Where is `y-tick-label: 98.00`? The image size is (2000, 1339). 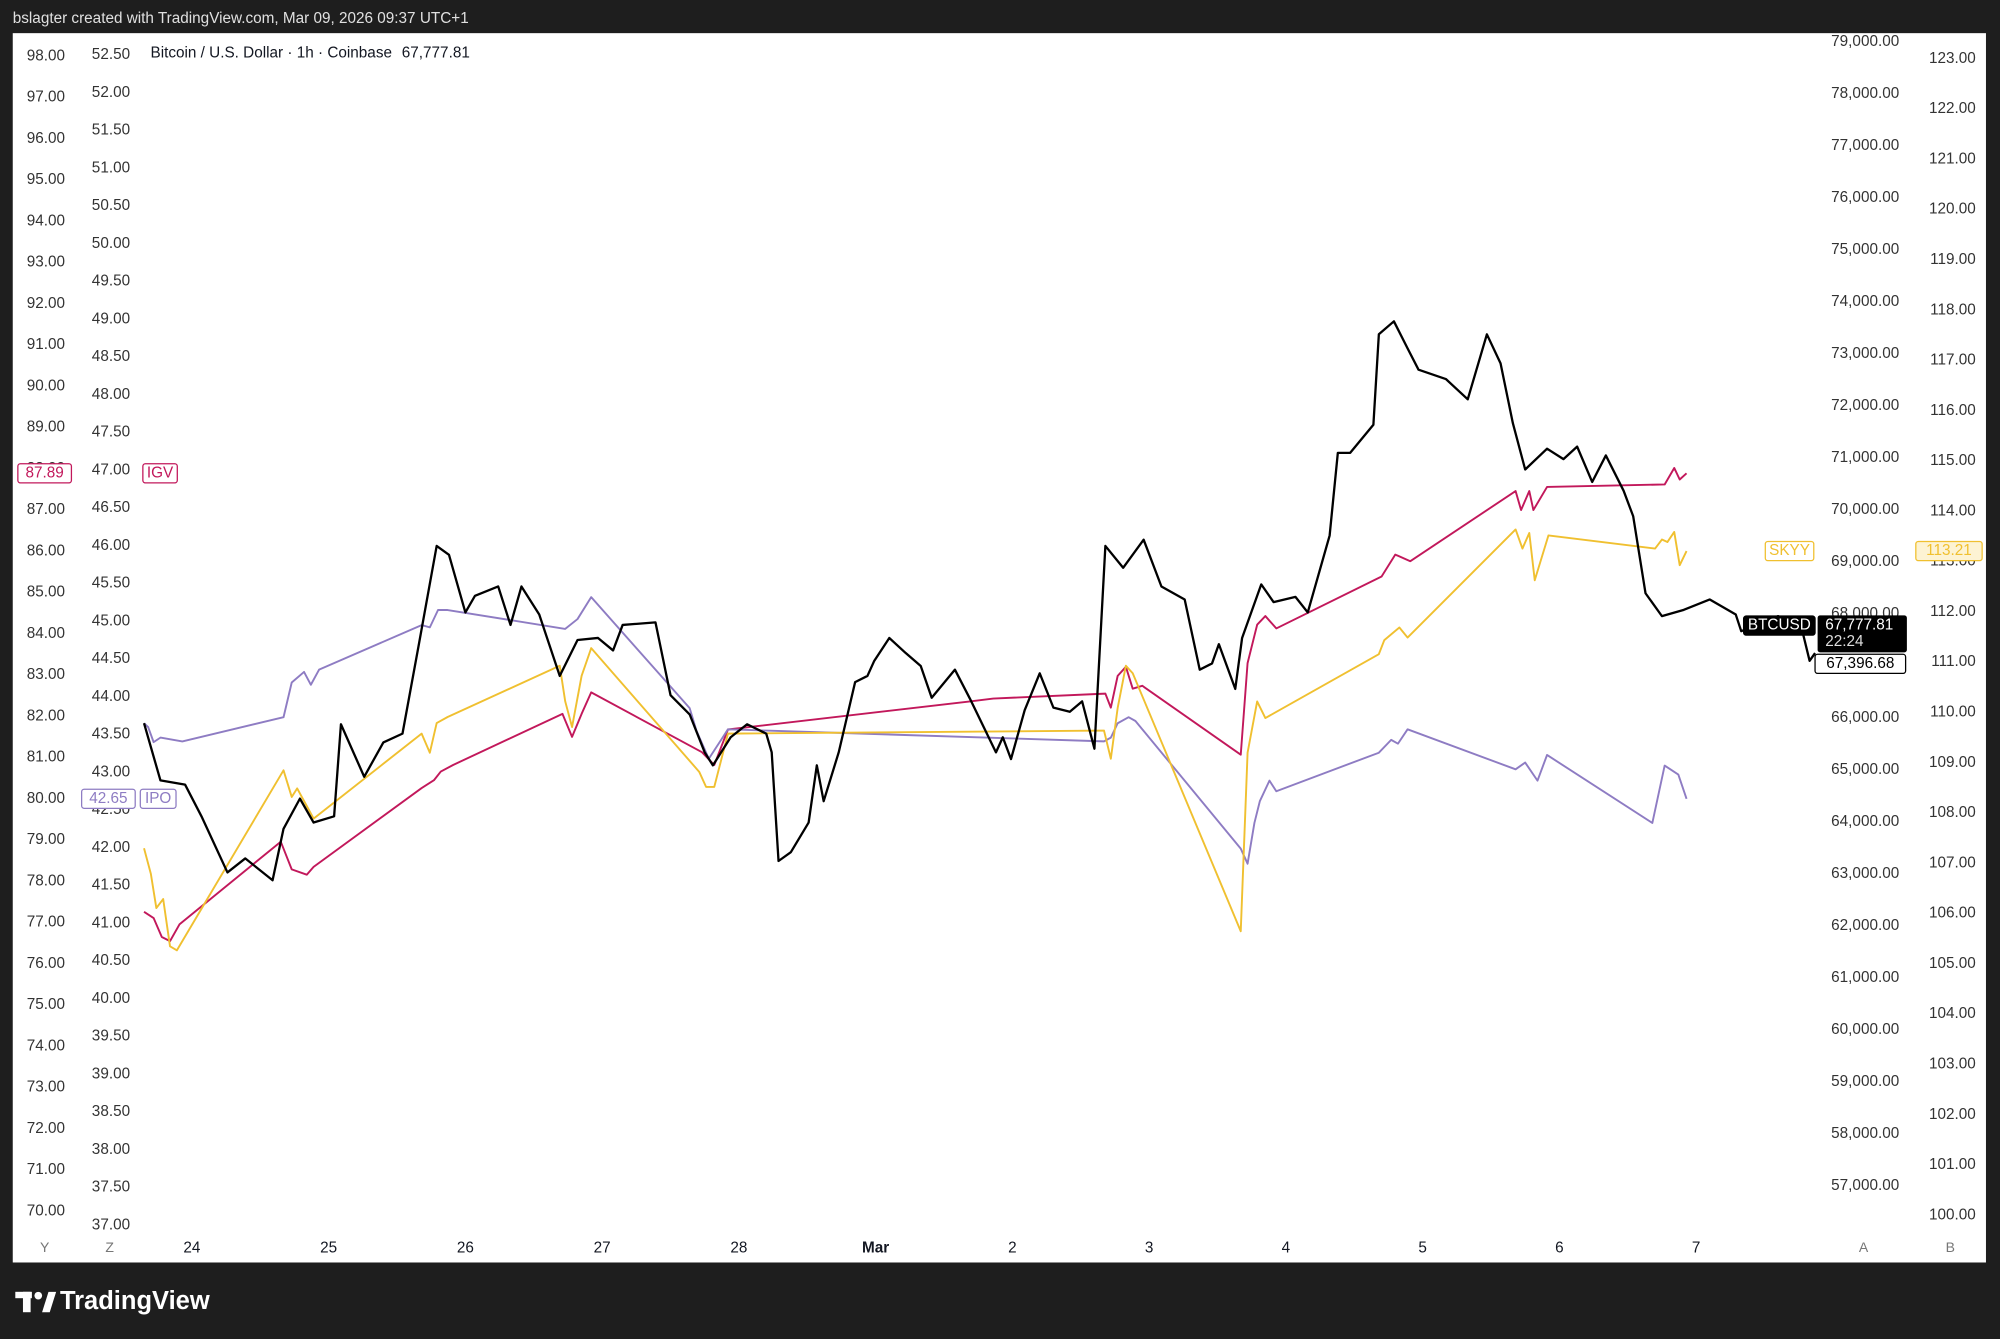
y-tick-label: 98.00 is located at coordinates (46, 55).